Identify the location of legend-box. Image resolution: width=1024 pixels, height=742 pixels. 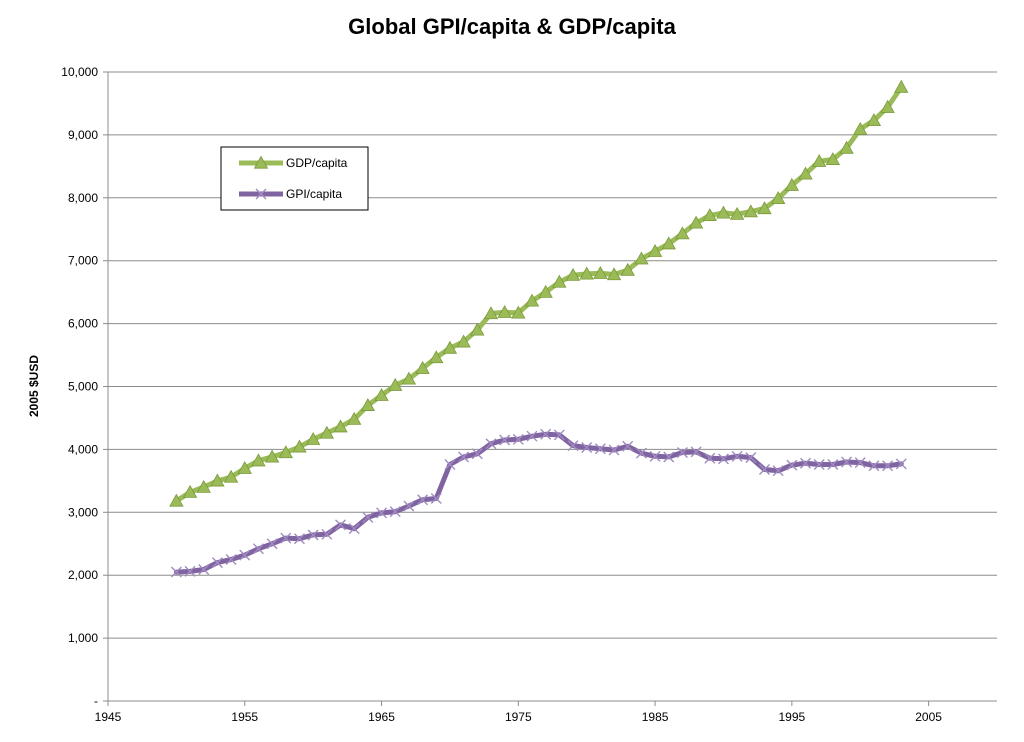
(294, 178).